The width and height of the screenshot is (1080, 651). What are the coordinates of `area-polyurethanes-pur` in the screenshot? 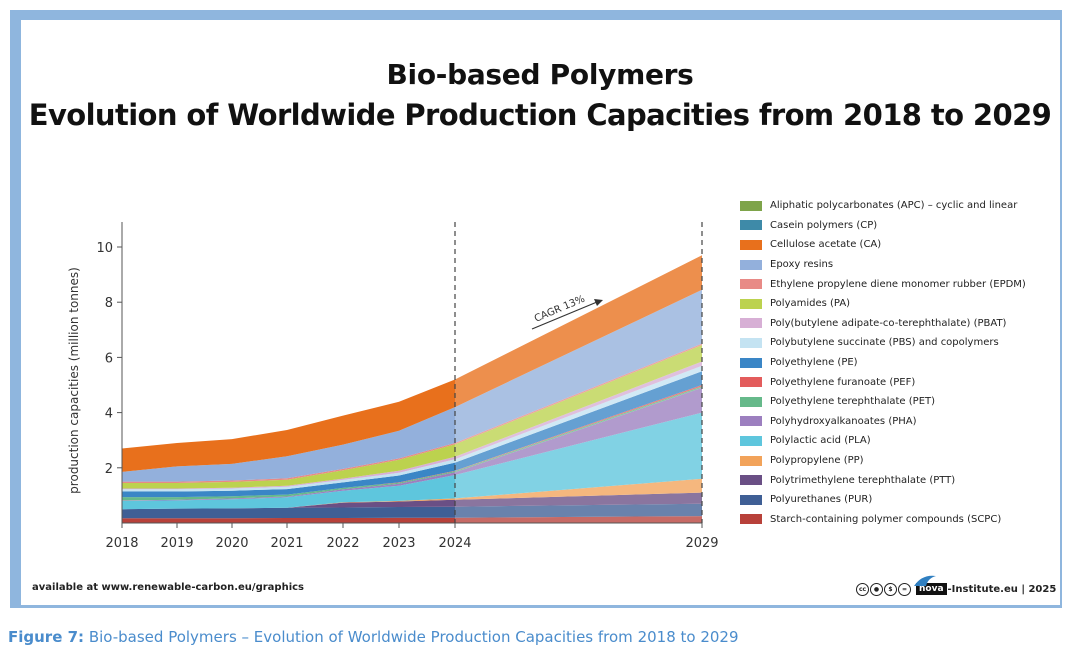 It's located at (412, 511).